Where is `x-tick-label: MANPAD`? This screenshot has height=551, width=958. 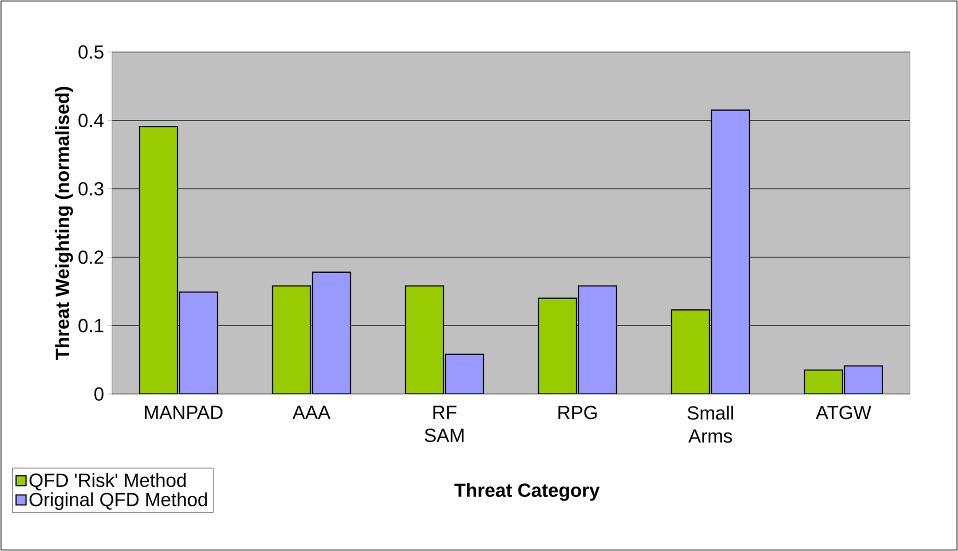 x-tick-label: MANPAD is located at coordinates (183, 412).